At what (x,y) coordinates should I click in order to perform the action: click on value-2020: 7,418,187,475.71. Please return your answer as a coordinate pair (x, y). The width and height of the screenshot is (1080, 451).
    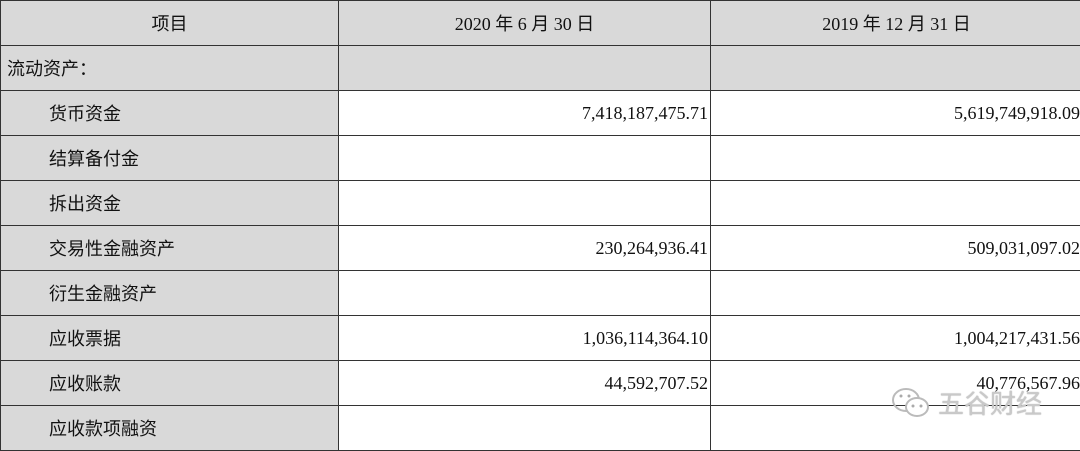
    Looking at the image, I should click on (524, 113).